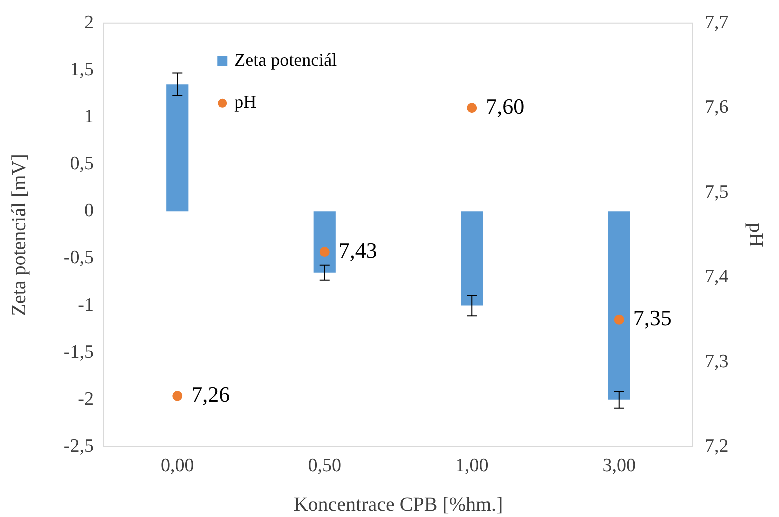  I want to click on data-label: 7,26, so click(211, 394).